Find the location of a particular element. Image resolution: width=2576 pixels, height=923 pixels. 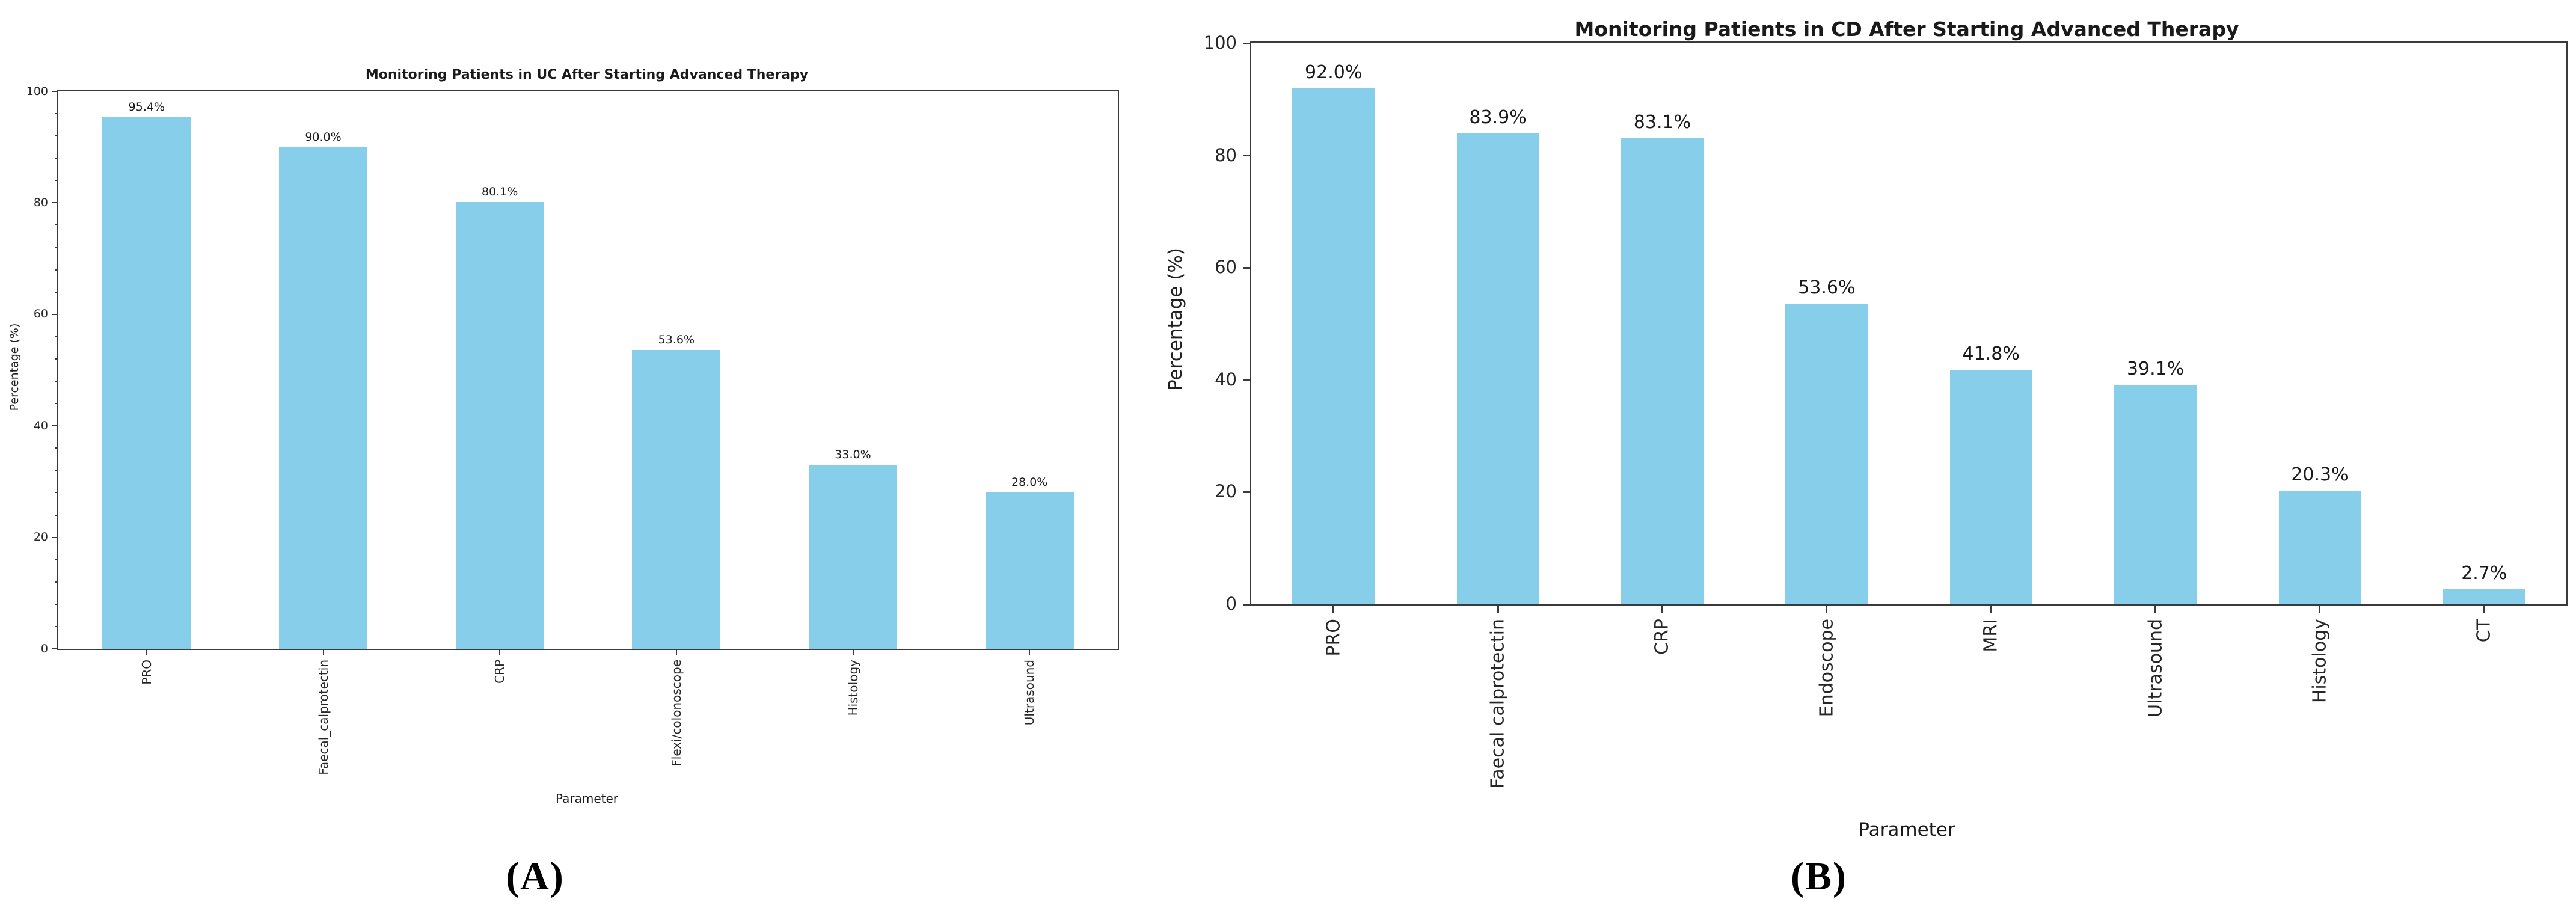

y-tick-label: 100 is located at coordinates (1220, 43).